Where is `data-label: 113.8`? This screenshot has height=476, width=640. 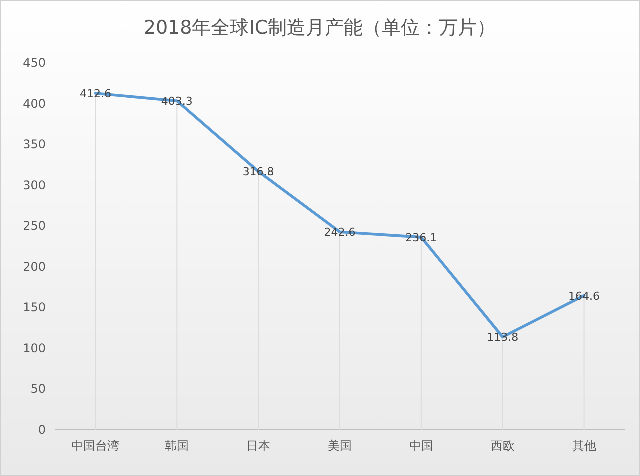 data-label: 113.8 is located at coordinates (503, 337).